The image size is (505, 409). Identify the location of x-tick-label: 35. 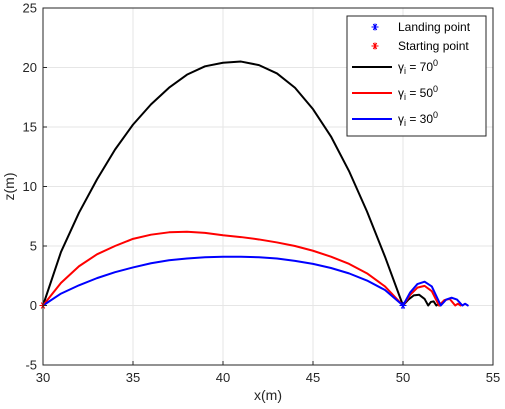
(133, 377).